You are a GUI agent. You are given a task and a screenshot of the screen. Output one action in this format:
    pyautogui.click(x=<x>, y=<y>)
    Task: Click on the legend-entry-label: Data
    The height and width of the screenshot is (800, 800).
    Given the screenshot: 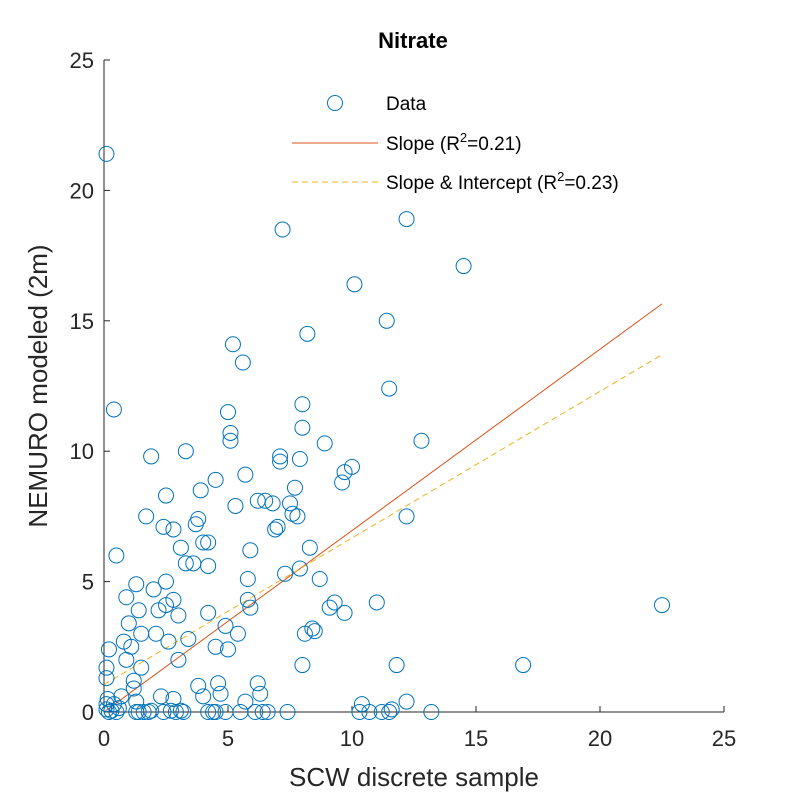 What is the action you would take?
    pyautogui.click(x=406, y=104)
    